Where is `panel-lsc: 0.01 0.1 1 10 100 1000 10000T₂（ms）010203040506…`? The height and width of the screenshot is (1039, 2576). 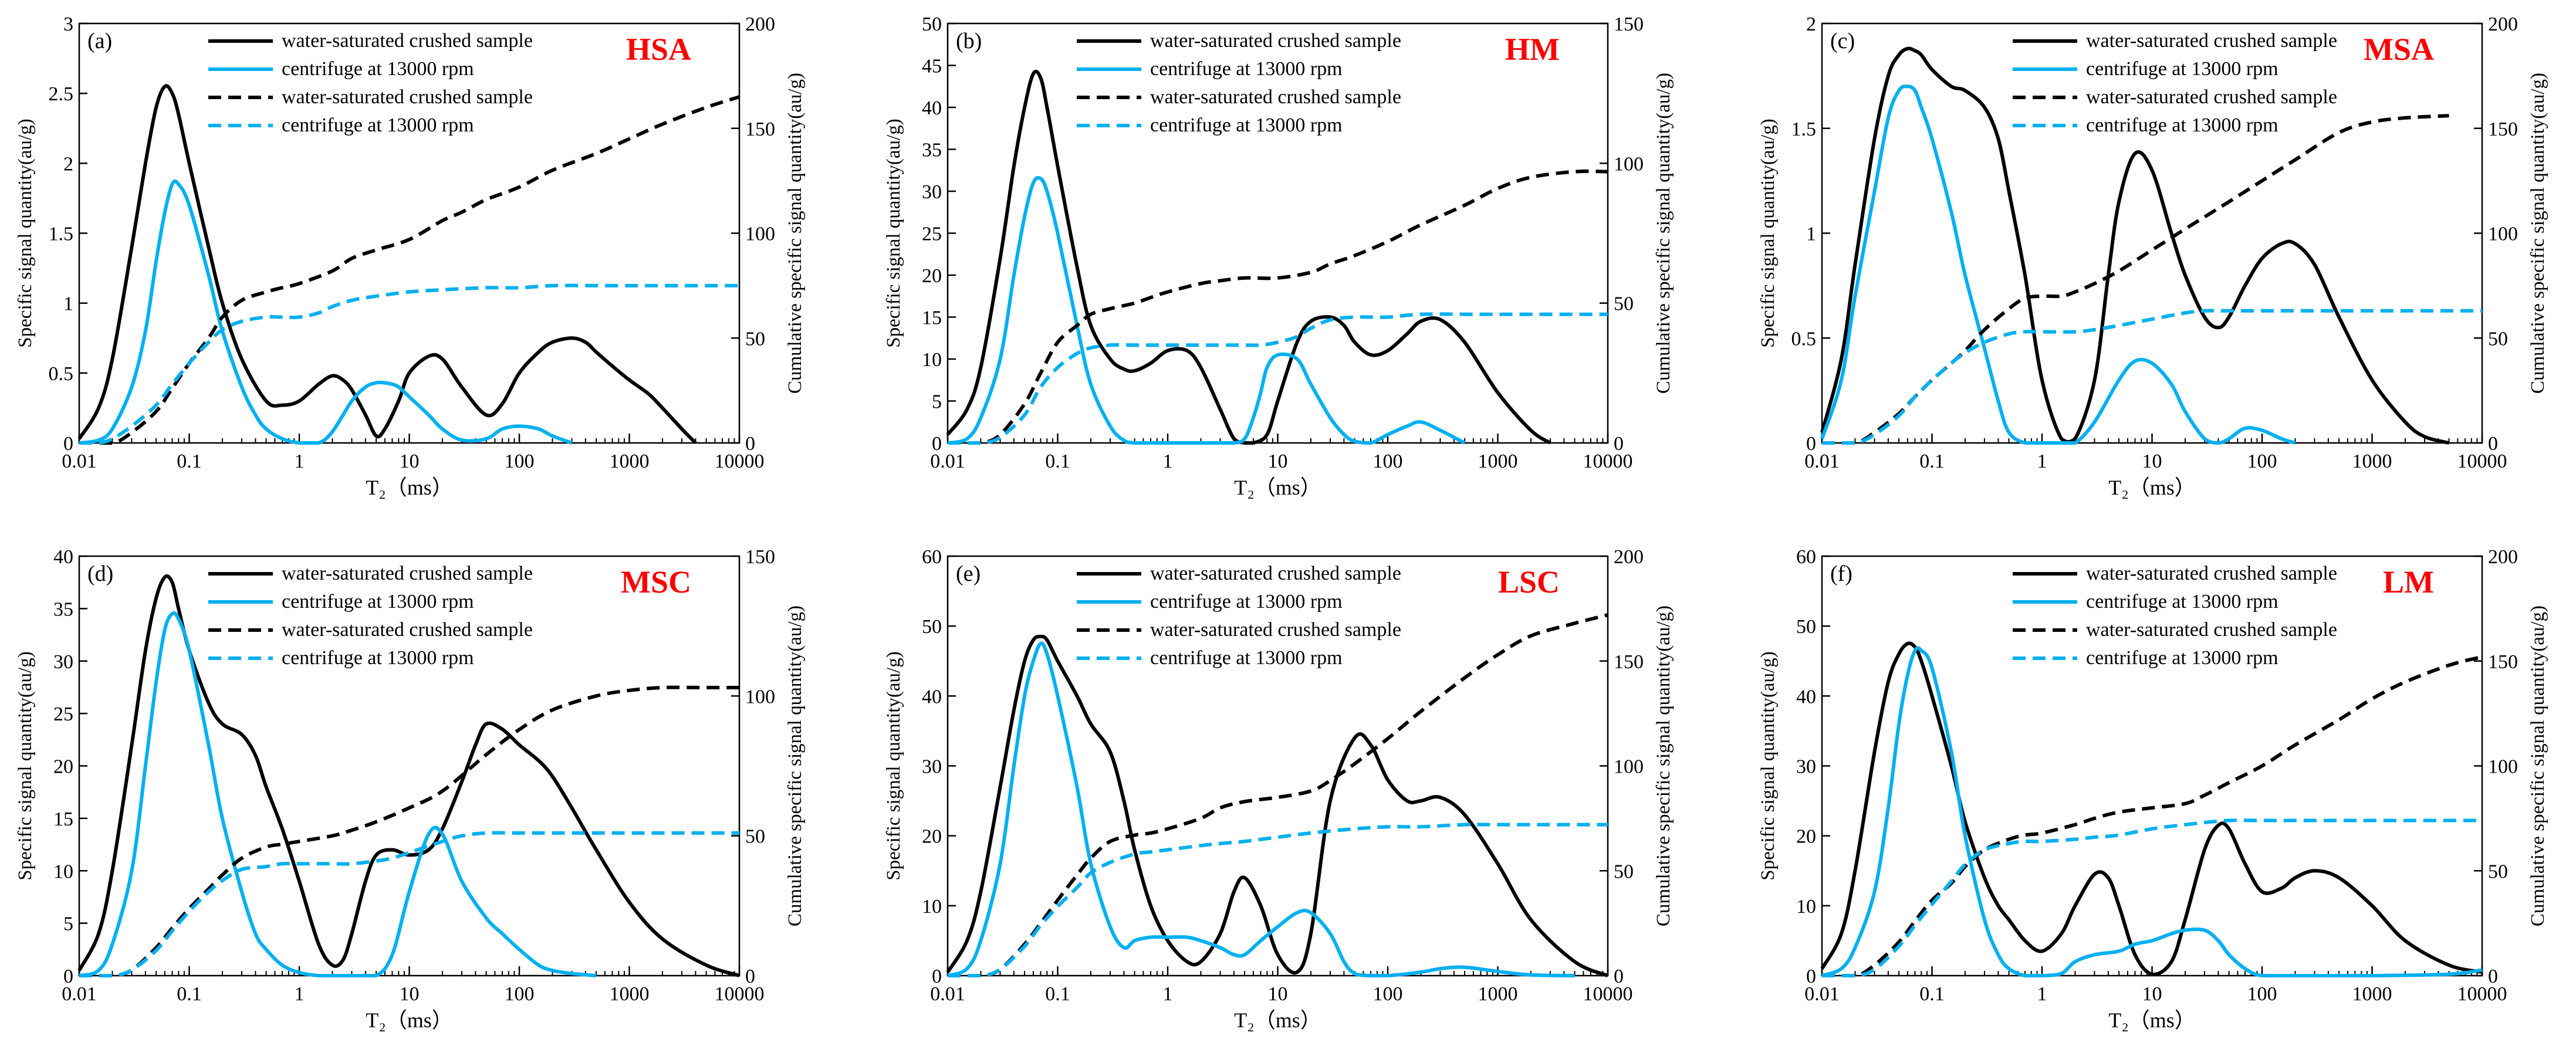 panel-lsc: 0.01 0.1 1 10 100 1000 10000T₂（ms）010203040506… is located at coordinates (1278, 789).